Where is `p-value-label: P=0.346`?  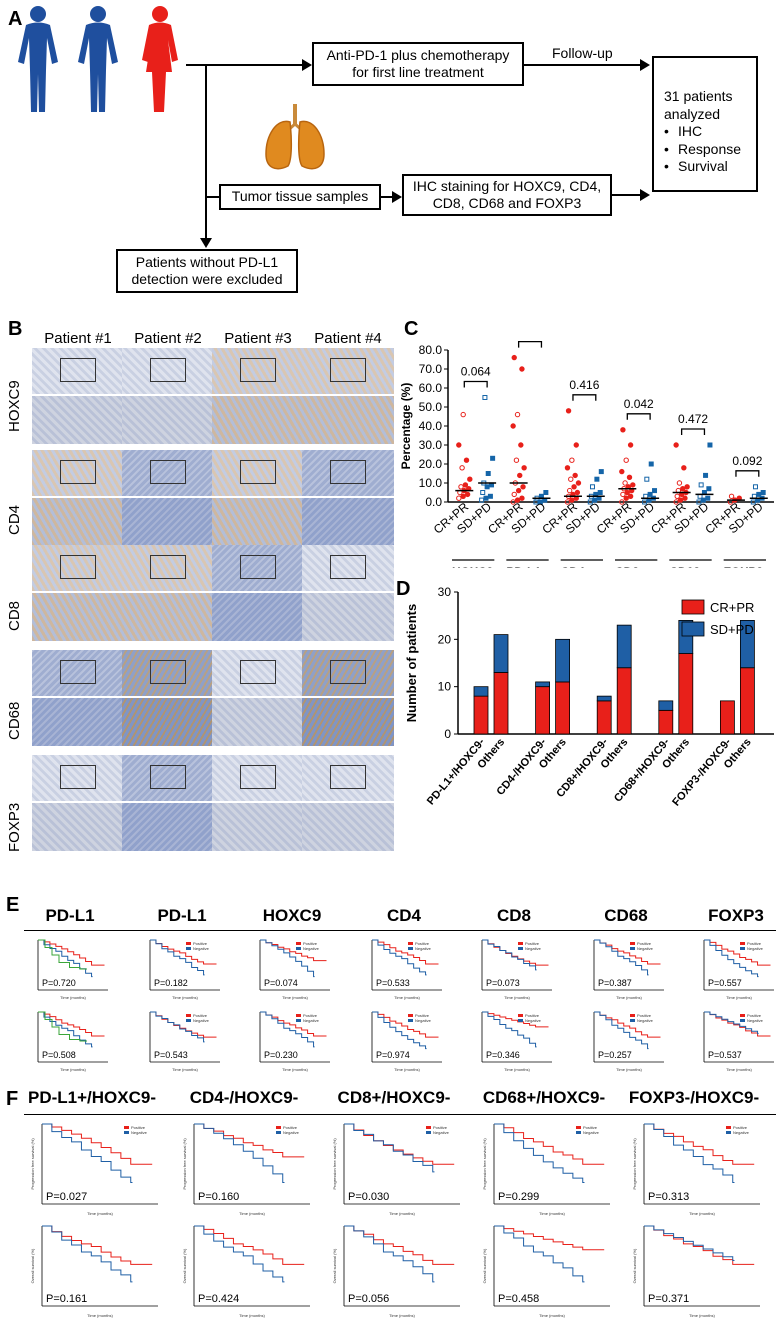
p-value-label: P=0.346 is located at coordinates (503, 1055).